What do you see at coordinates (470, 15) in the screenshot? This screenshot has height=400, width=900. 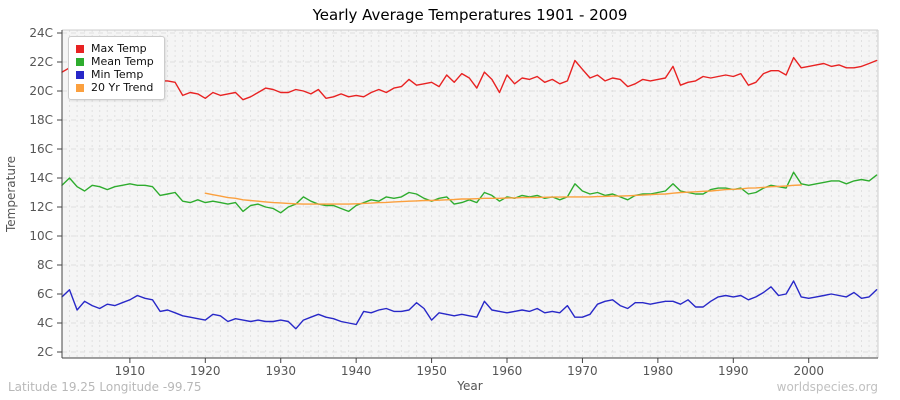 I see `chart-title: Yearly Average Temperatures 1901 - 2009` at bounding box center [470, 15].